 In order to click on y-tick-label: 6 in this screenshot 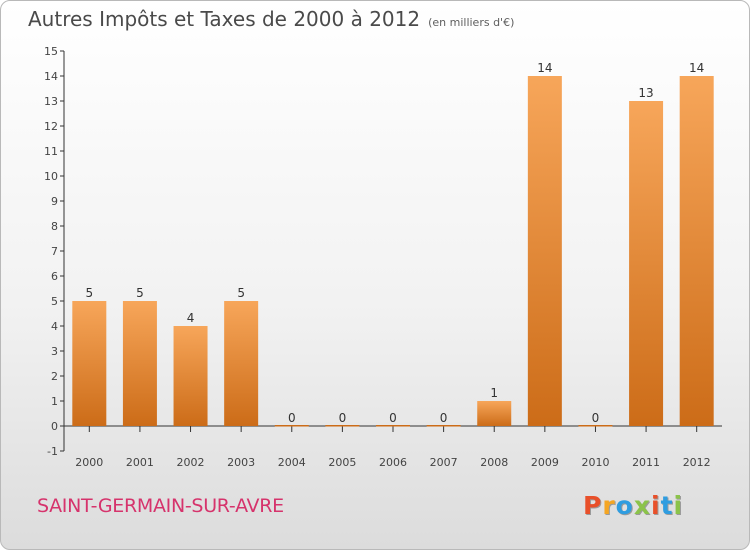, I will do `click(54, 276)`.